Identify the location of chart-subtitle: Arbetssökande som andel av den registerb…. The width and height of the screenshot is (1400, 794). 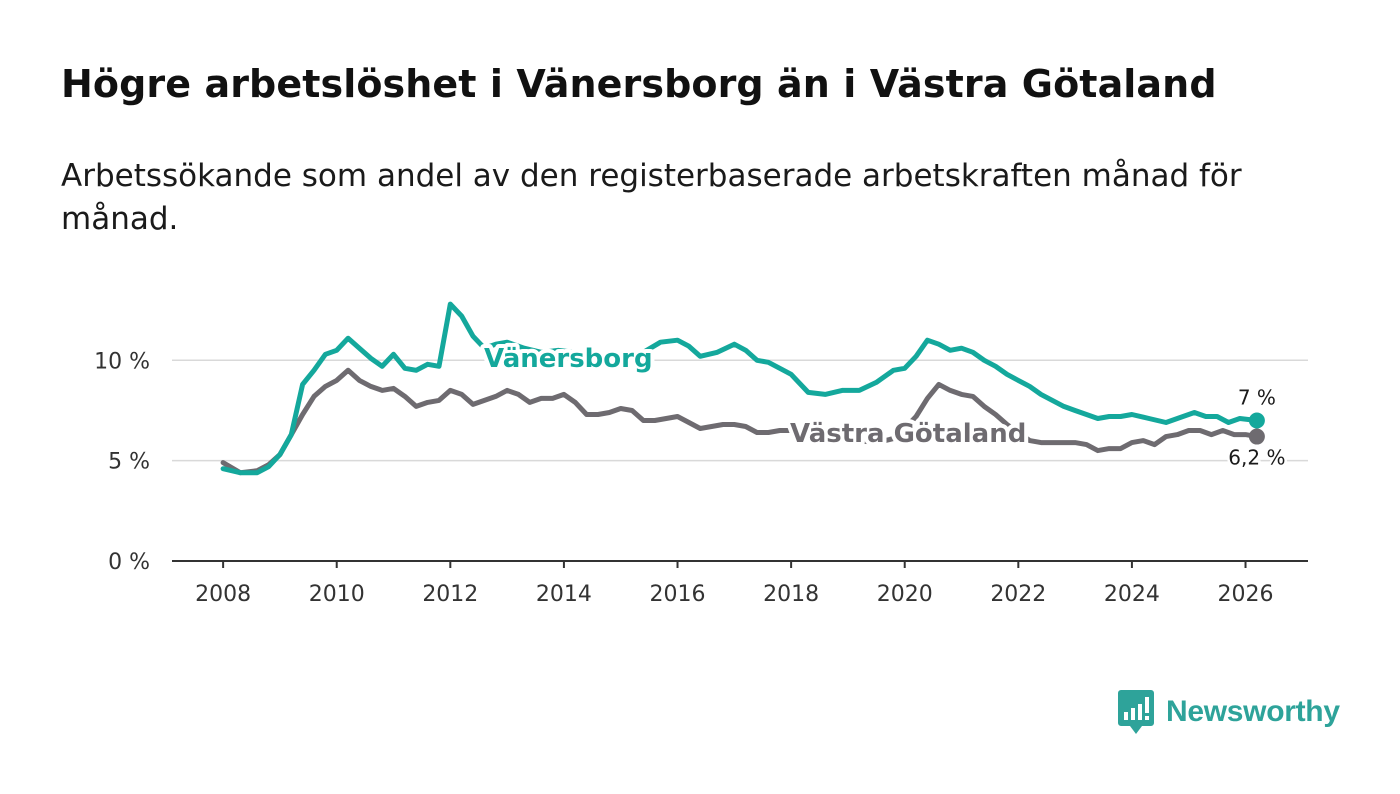
(651, 197).